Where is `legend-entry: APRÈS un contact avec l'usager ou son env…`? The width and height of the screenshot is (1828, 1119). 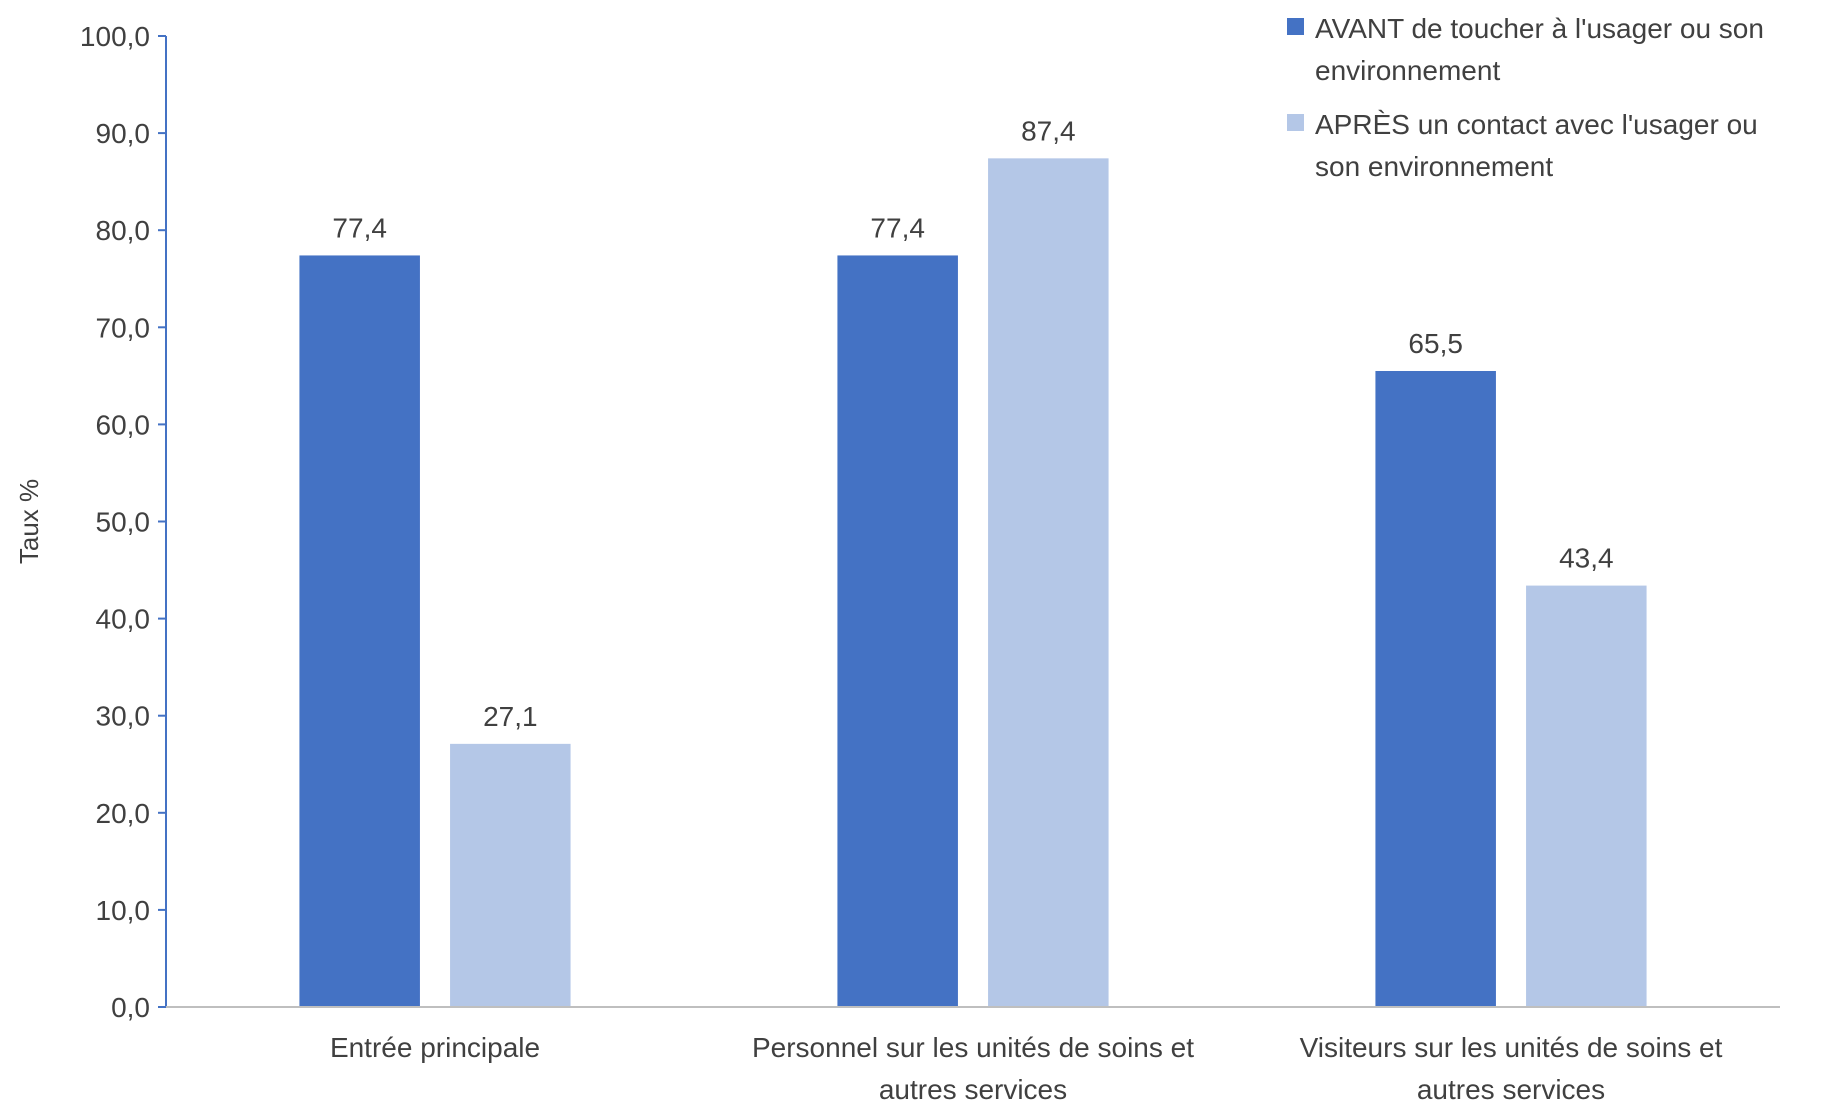
legend-entry: APRÈS un contact avec l'usager ou son env… is located at coordinates (1536, 145).